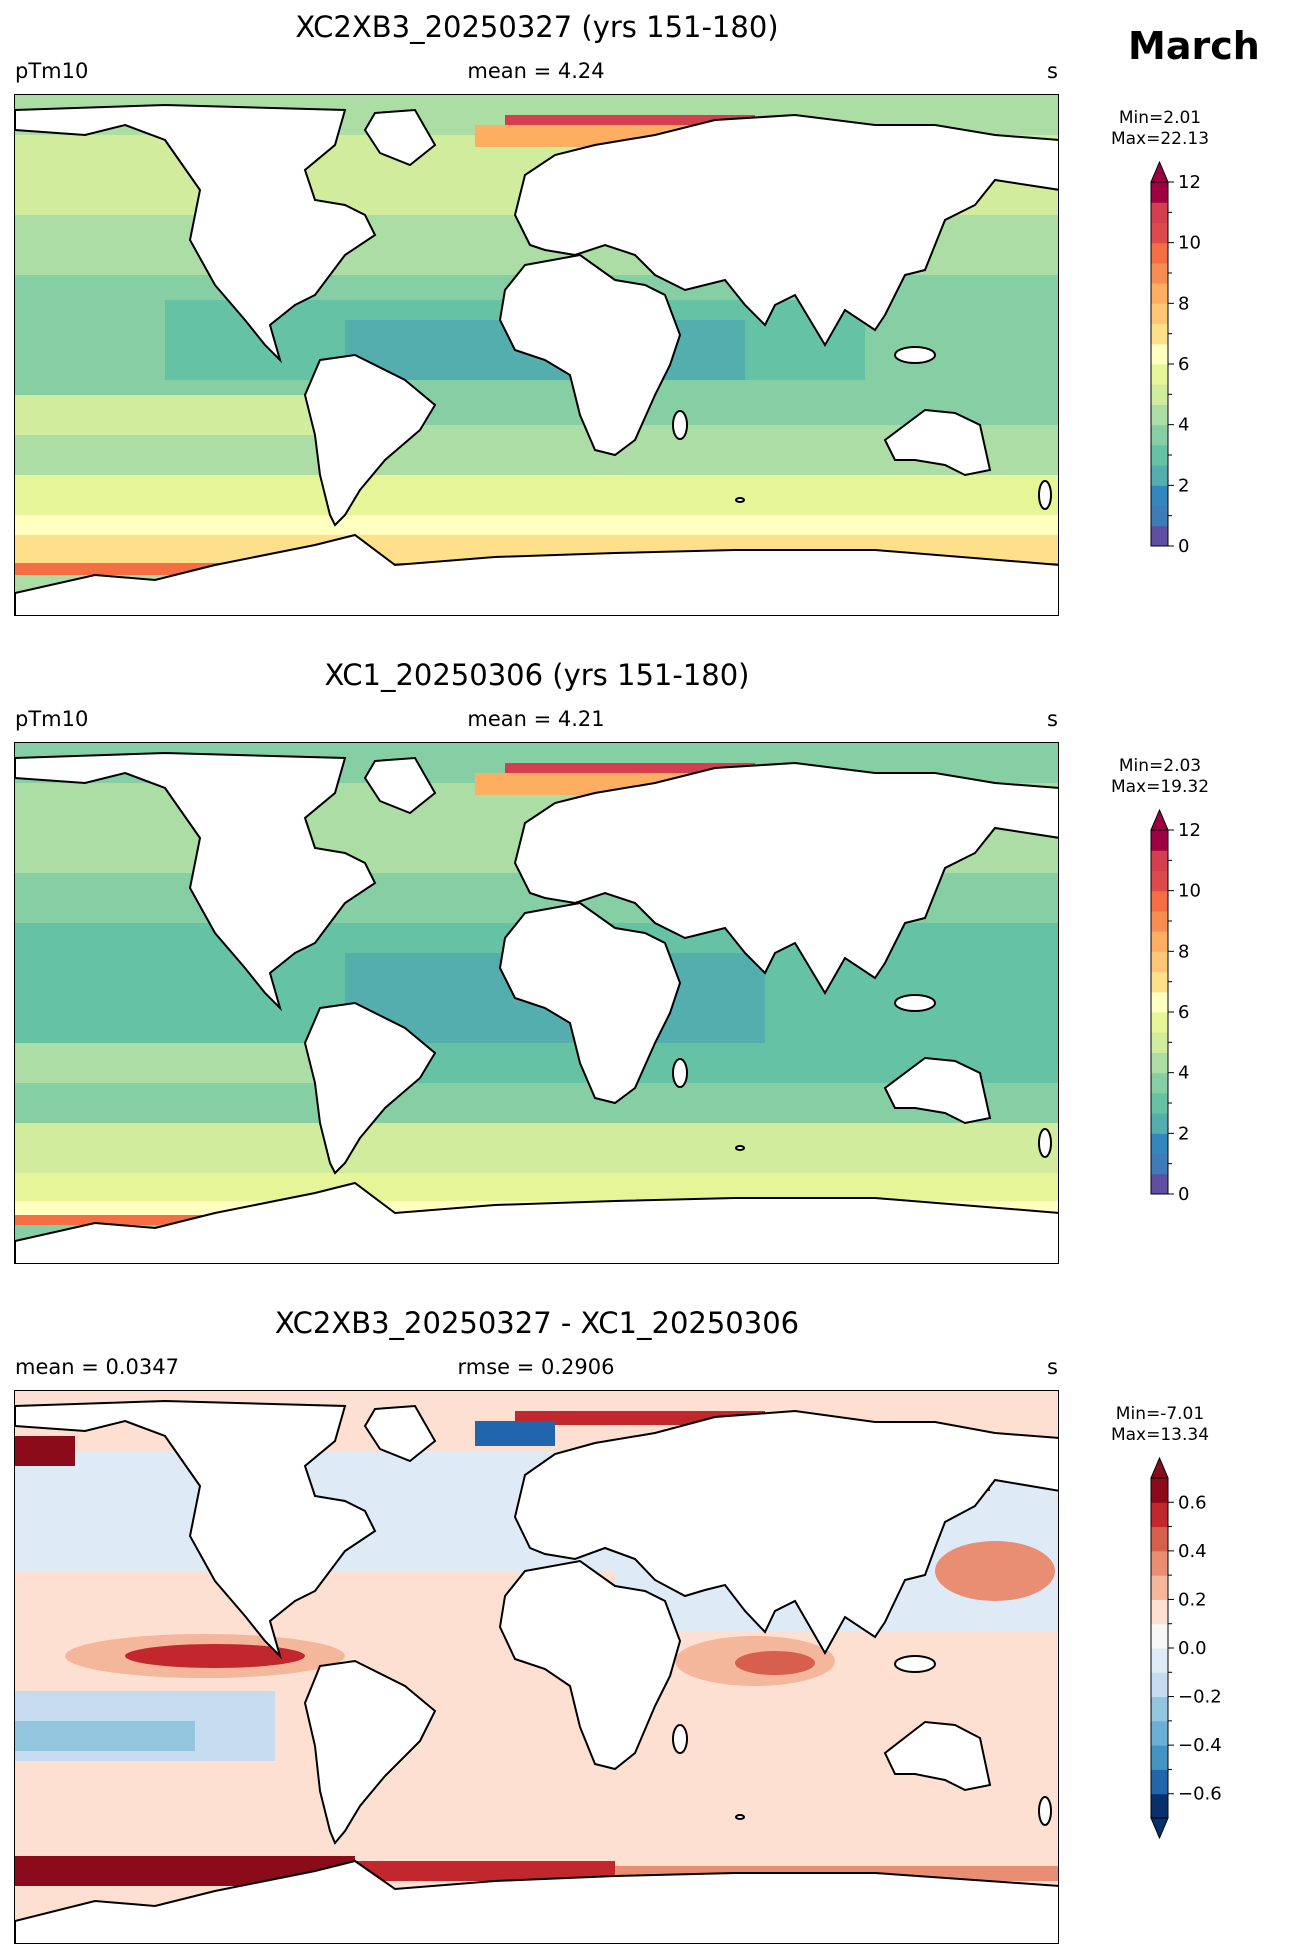 This screenshot has width=1292, height=1944. I want to click on colorbar-tick-label: 0.2, so click(1192, 1599).